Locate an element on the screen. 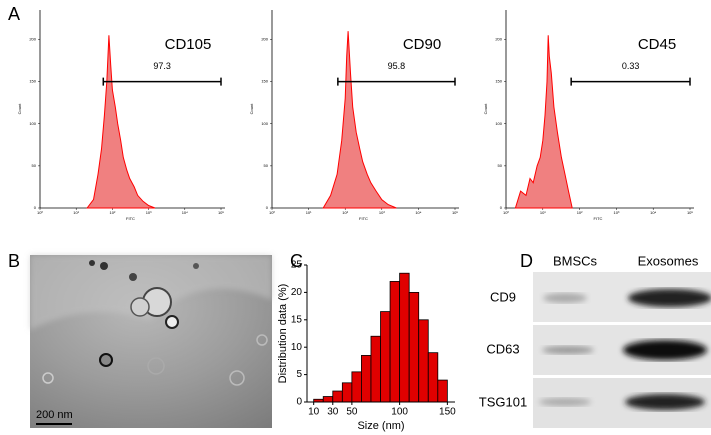  panel-label: A is located at coordinates (14, 14).